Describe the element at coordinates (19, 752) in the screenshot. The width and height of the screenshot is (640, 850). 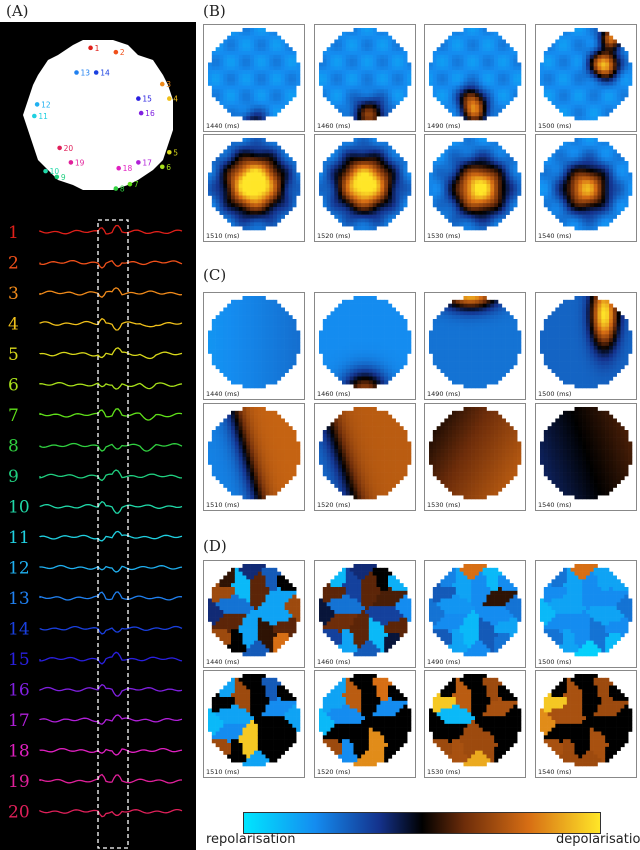
I see `trace-number: 18` at that location.